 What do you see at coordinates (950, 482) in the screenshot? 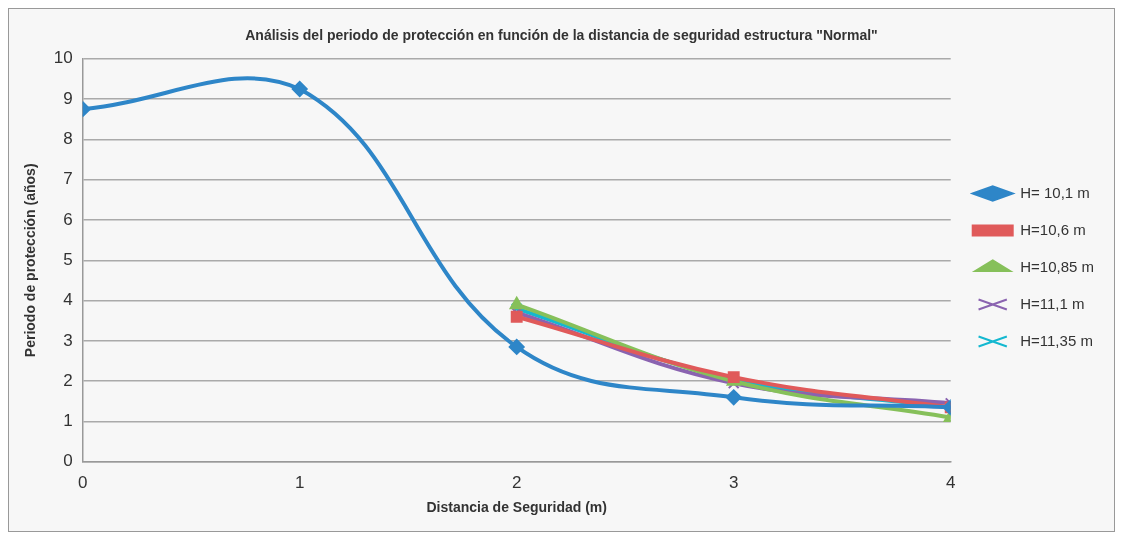
I see `x-tick-label: 4` at bounding box center [950, 482].